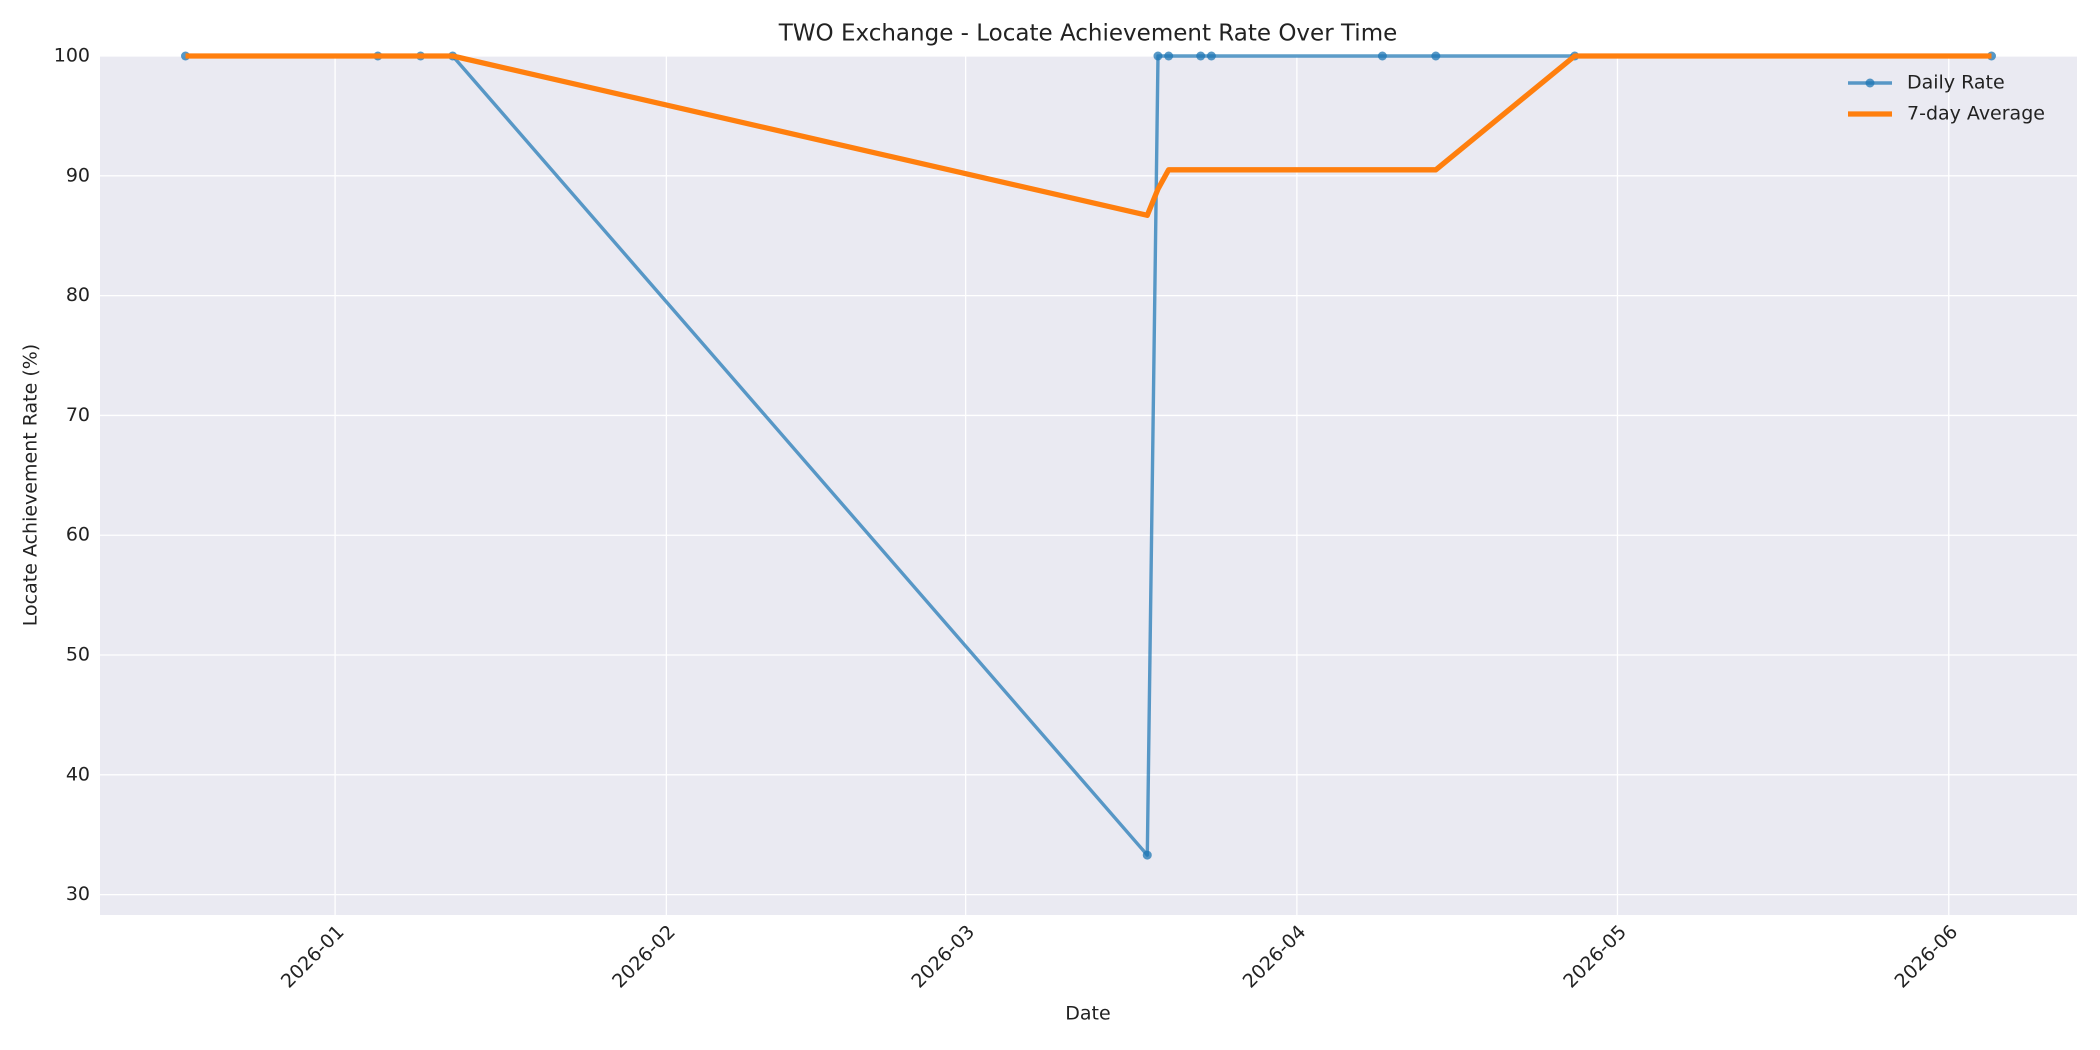  Describe the element at coordinates (1595, 957) in the screenshot. I see `x-tick-label: 2026-05` at that location.